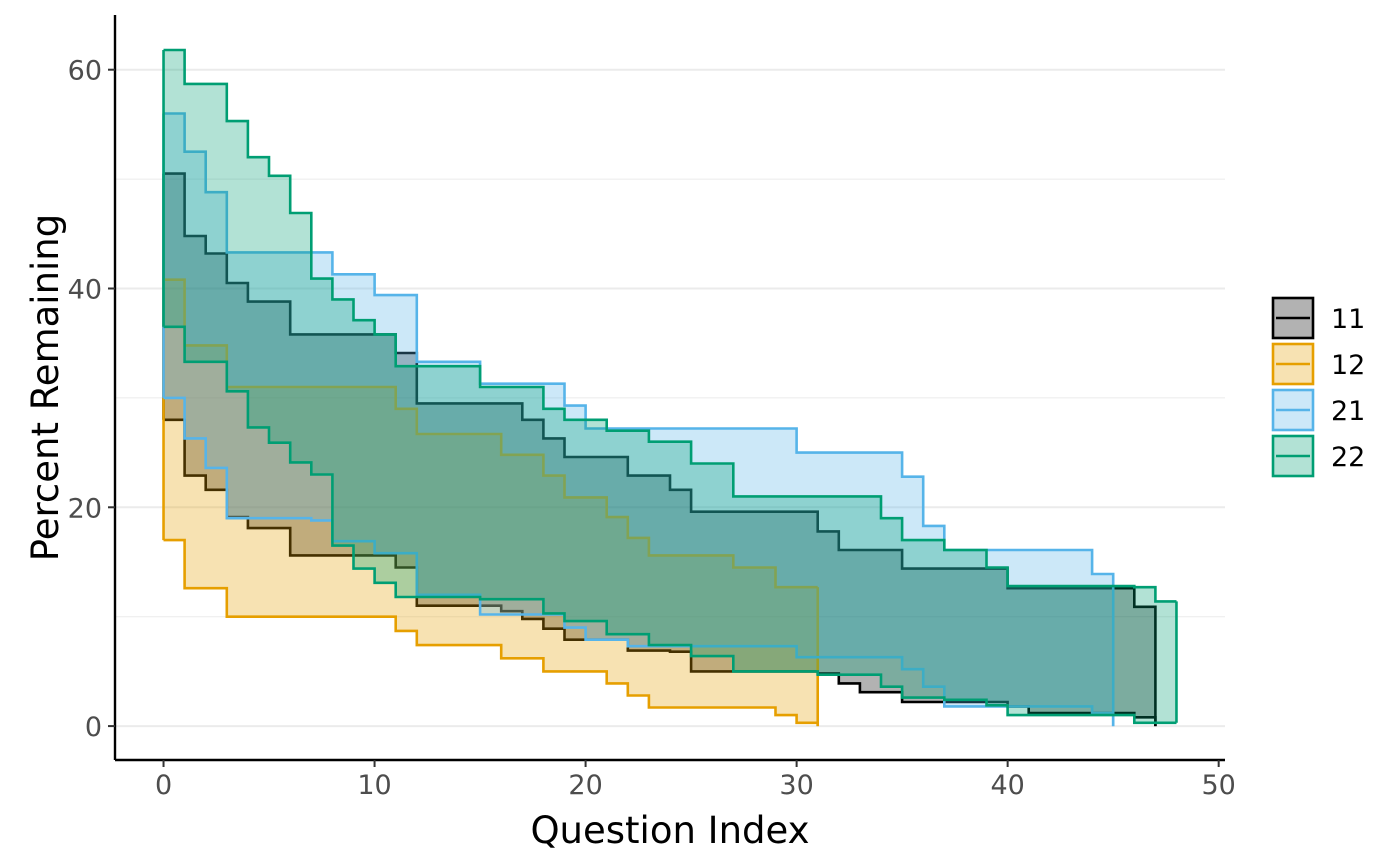 The width and height of the screenshot is (1400, 866). Describe the element at coordinates (1348, 457) in the screenshot. I see `legend-label: 22` at that location.